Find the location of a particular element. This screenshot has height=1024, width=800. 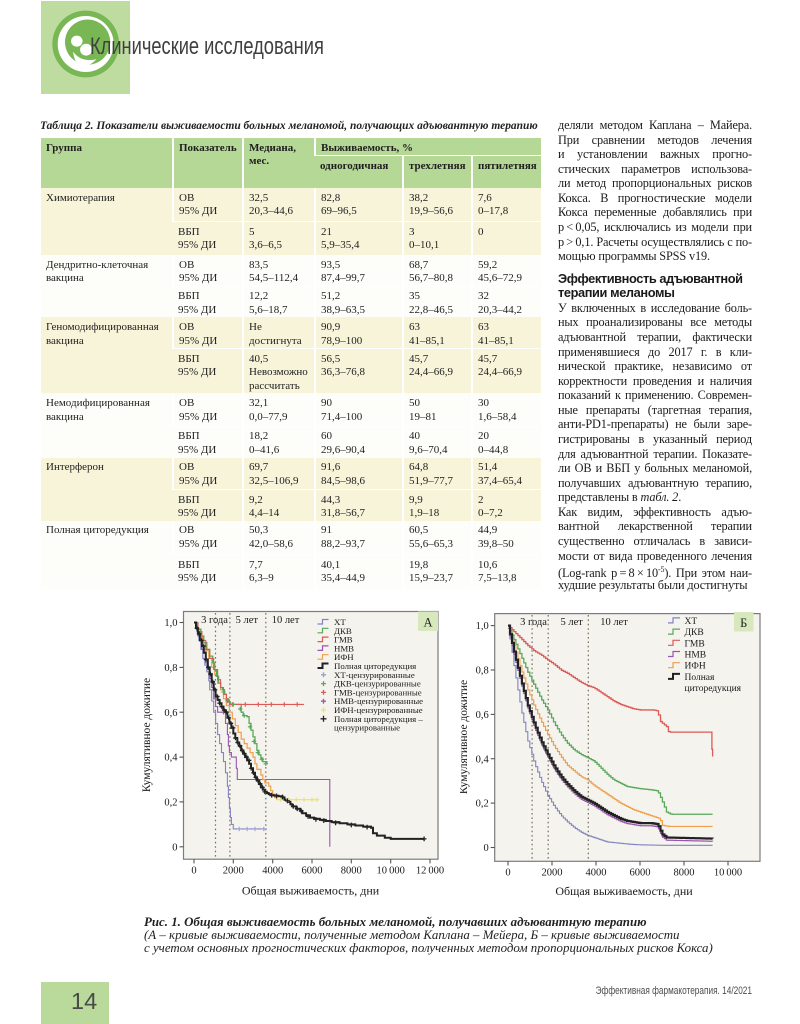

svg-text: ДКВ-цензурированные is located at coordinates (377, 684).